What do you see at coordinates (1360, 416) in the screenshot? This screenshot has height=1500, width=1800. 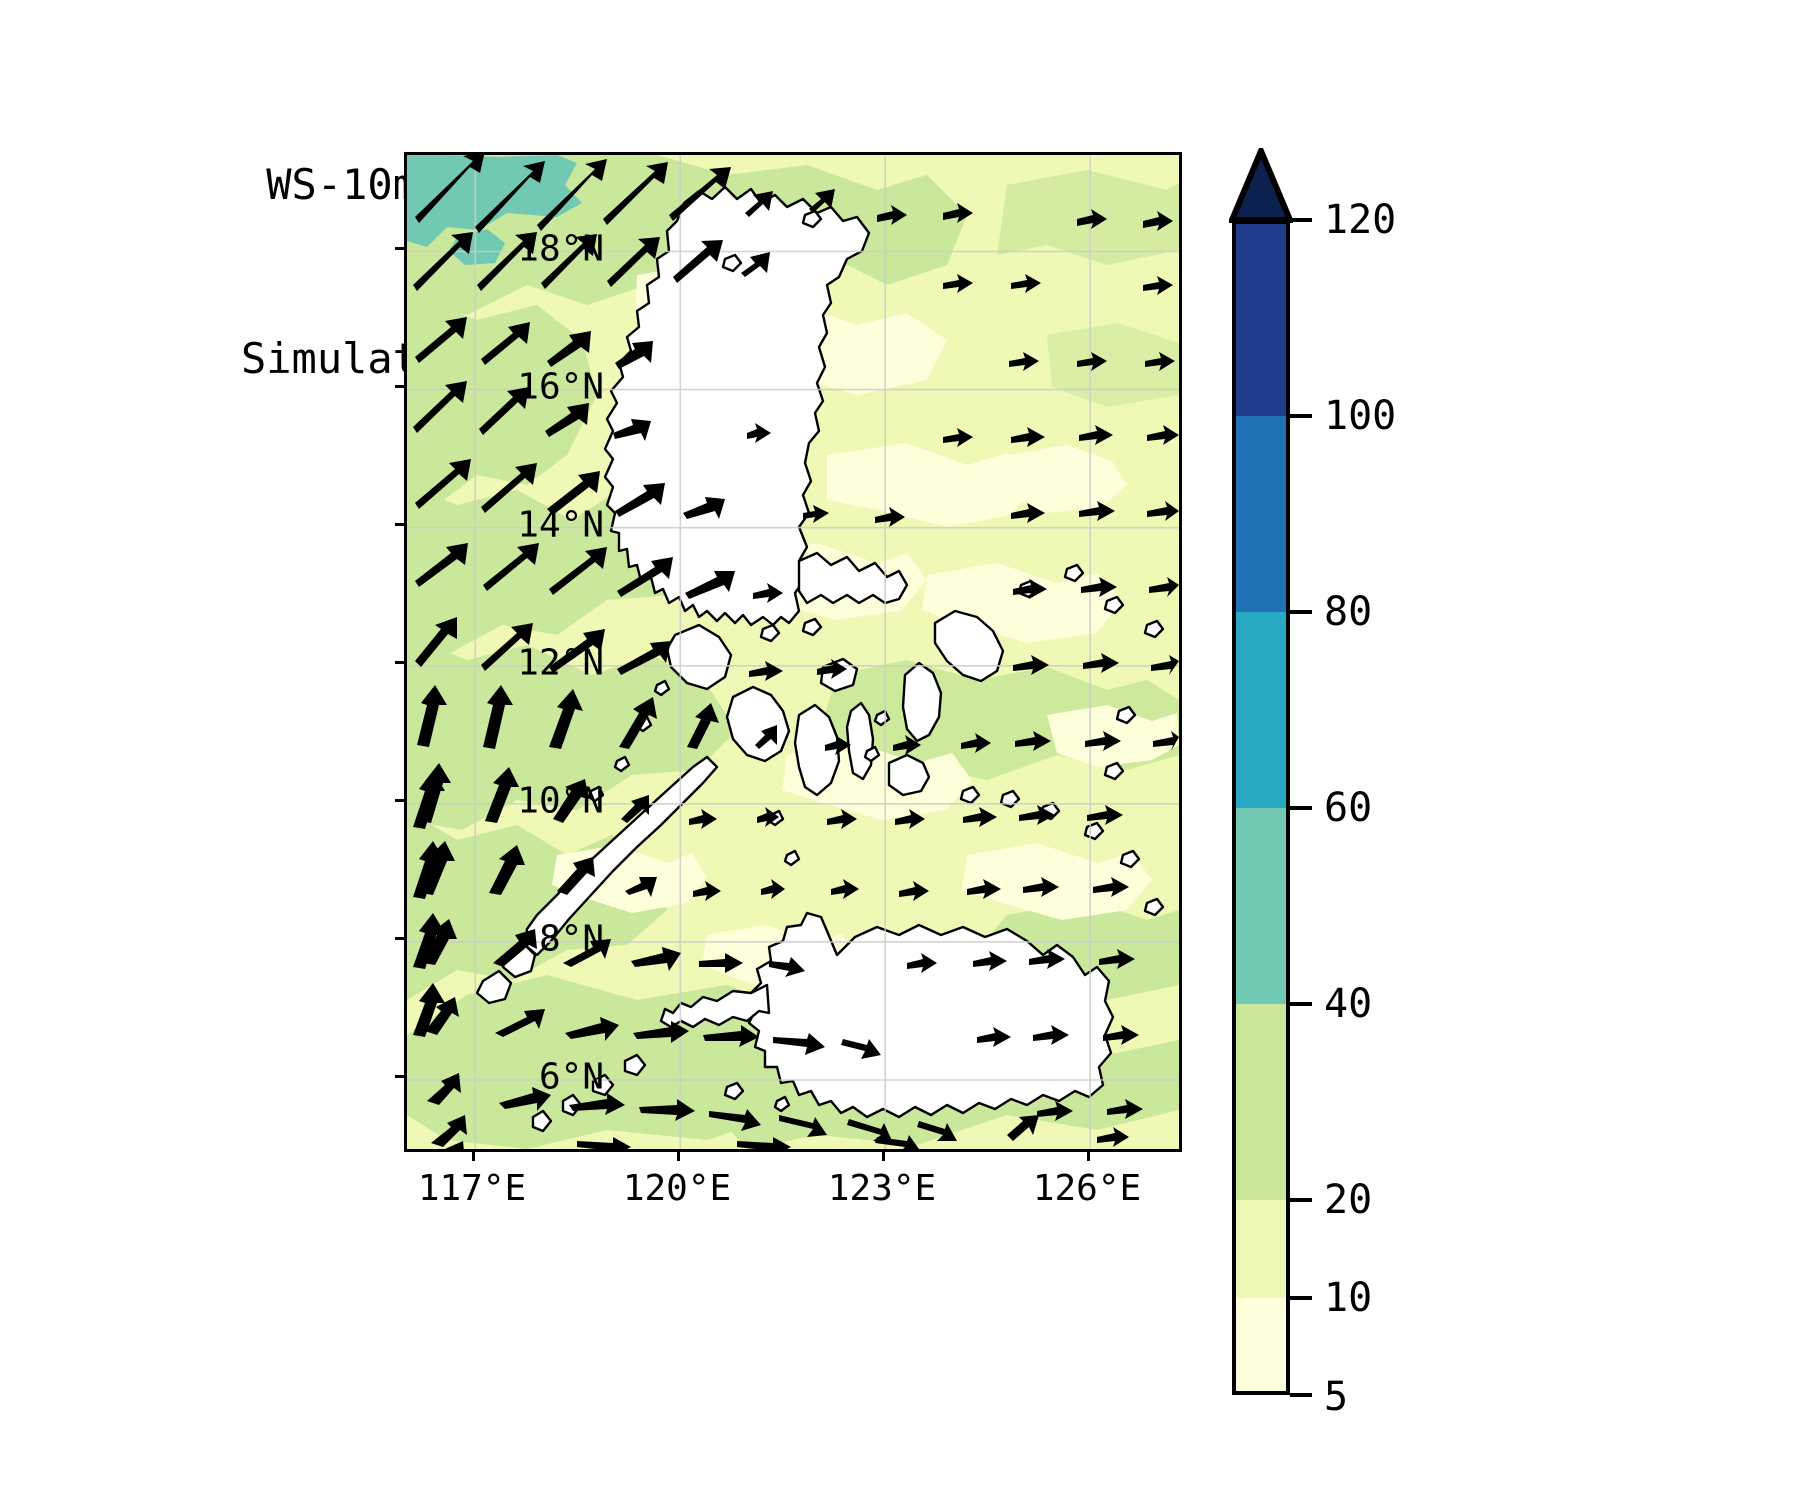 I see `cbar-label-100: 100` at bounding box center [1360, 416].